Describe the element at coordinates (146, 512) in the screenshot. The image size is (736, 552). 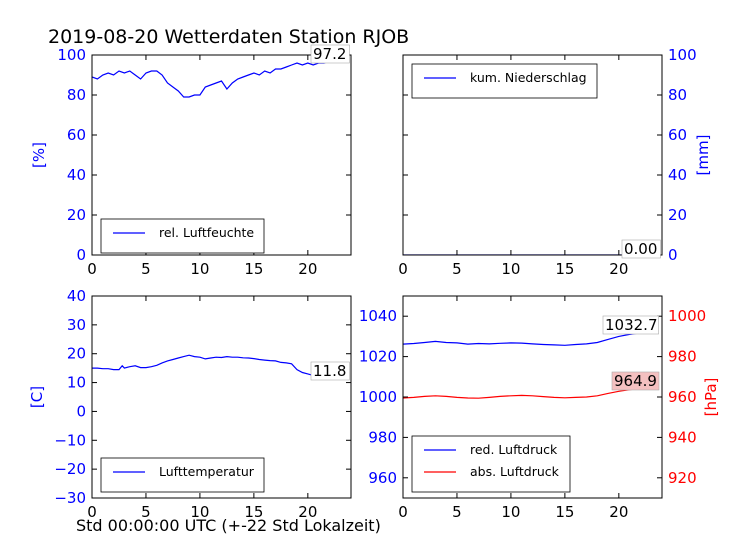
I see `temperature-xtick-label: 5` at that location.